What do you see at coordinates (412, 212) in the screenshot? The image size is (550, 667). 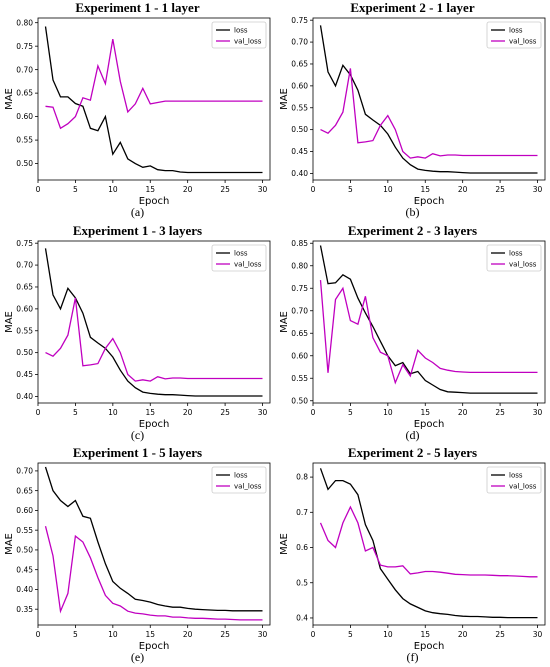 I see `panel-label: (b)` at bounding box center [412, 212].